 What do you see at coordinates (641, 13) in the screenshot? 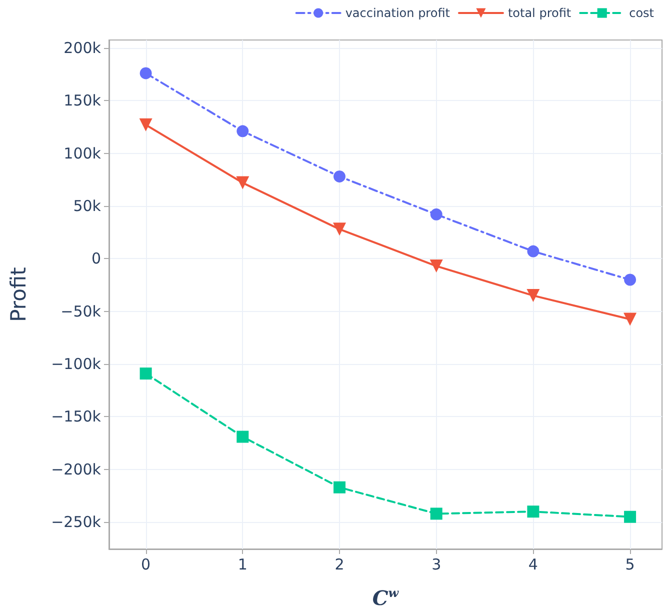
I see `legend-label: cost` at bounding box center [641, 13].